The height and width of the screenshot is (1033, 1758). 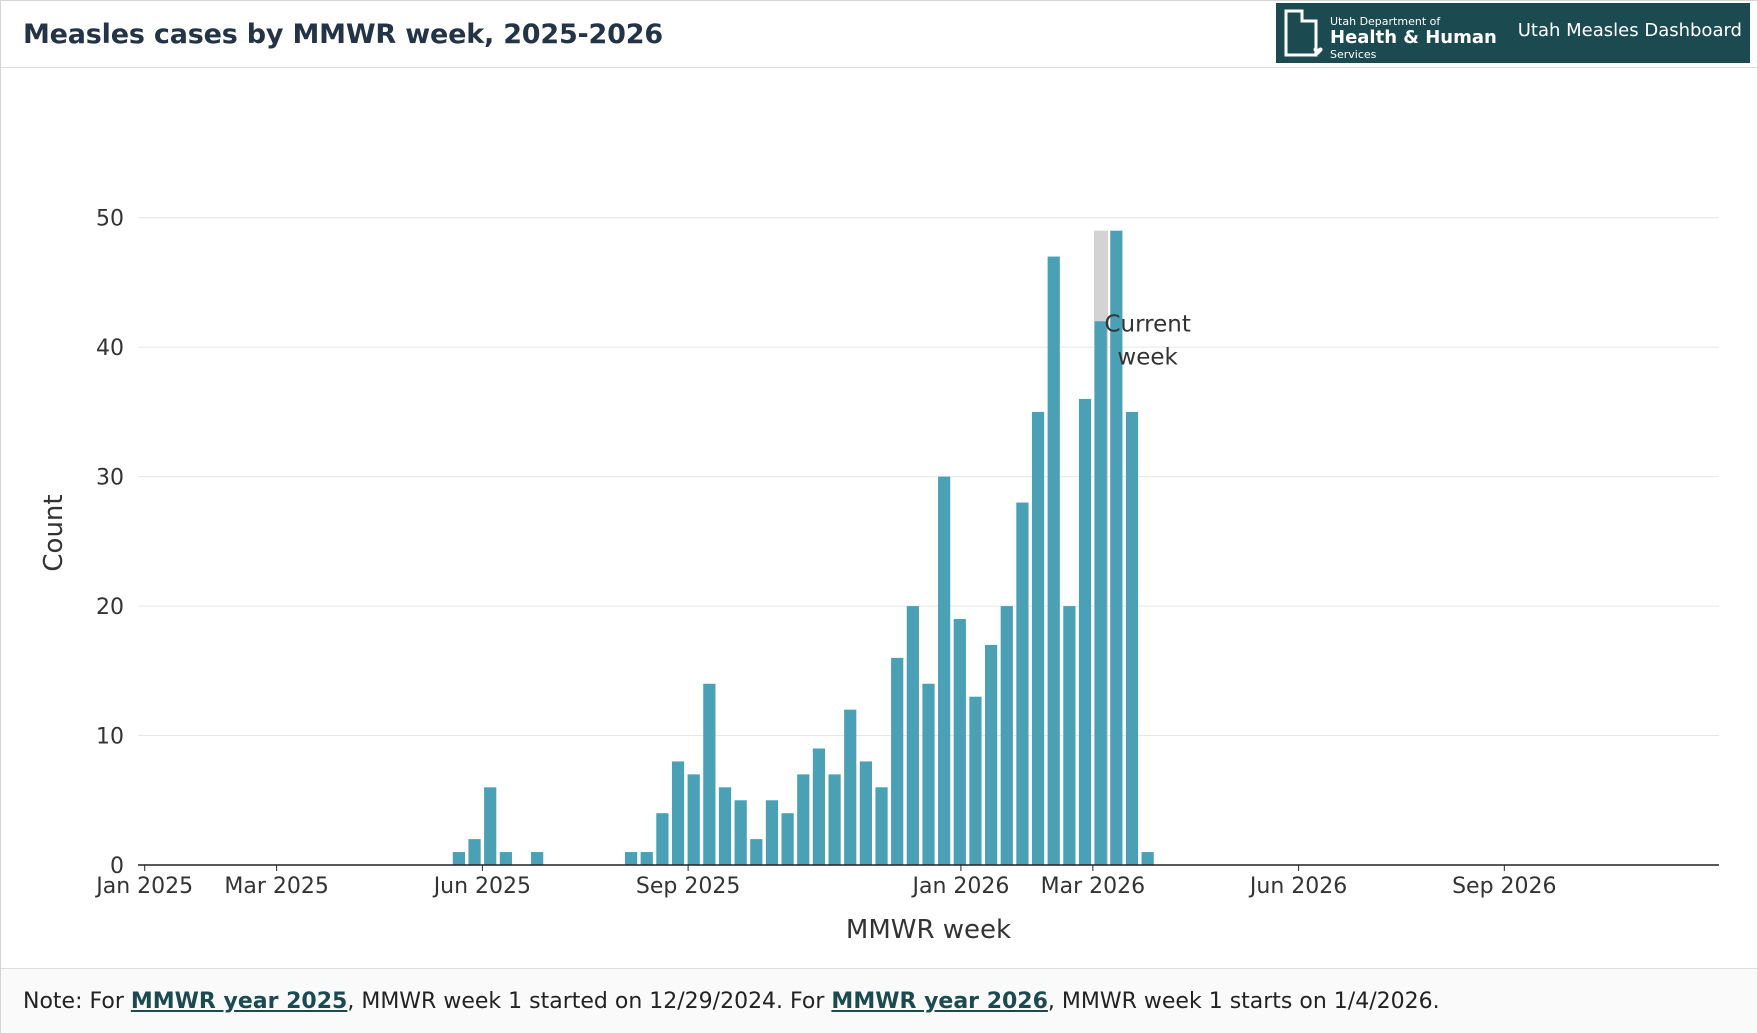 I want to click on y-tick-label: 50, so click(x=110, y=219).